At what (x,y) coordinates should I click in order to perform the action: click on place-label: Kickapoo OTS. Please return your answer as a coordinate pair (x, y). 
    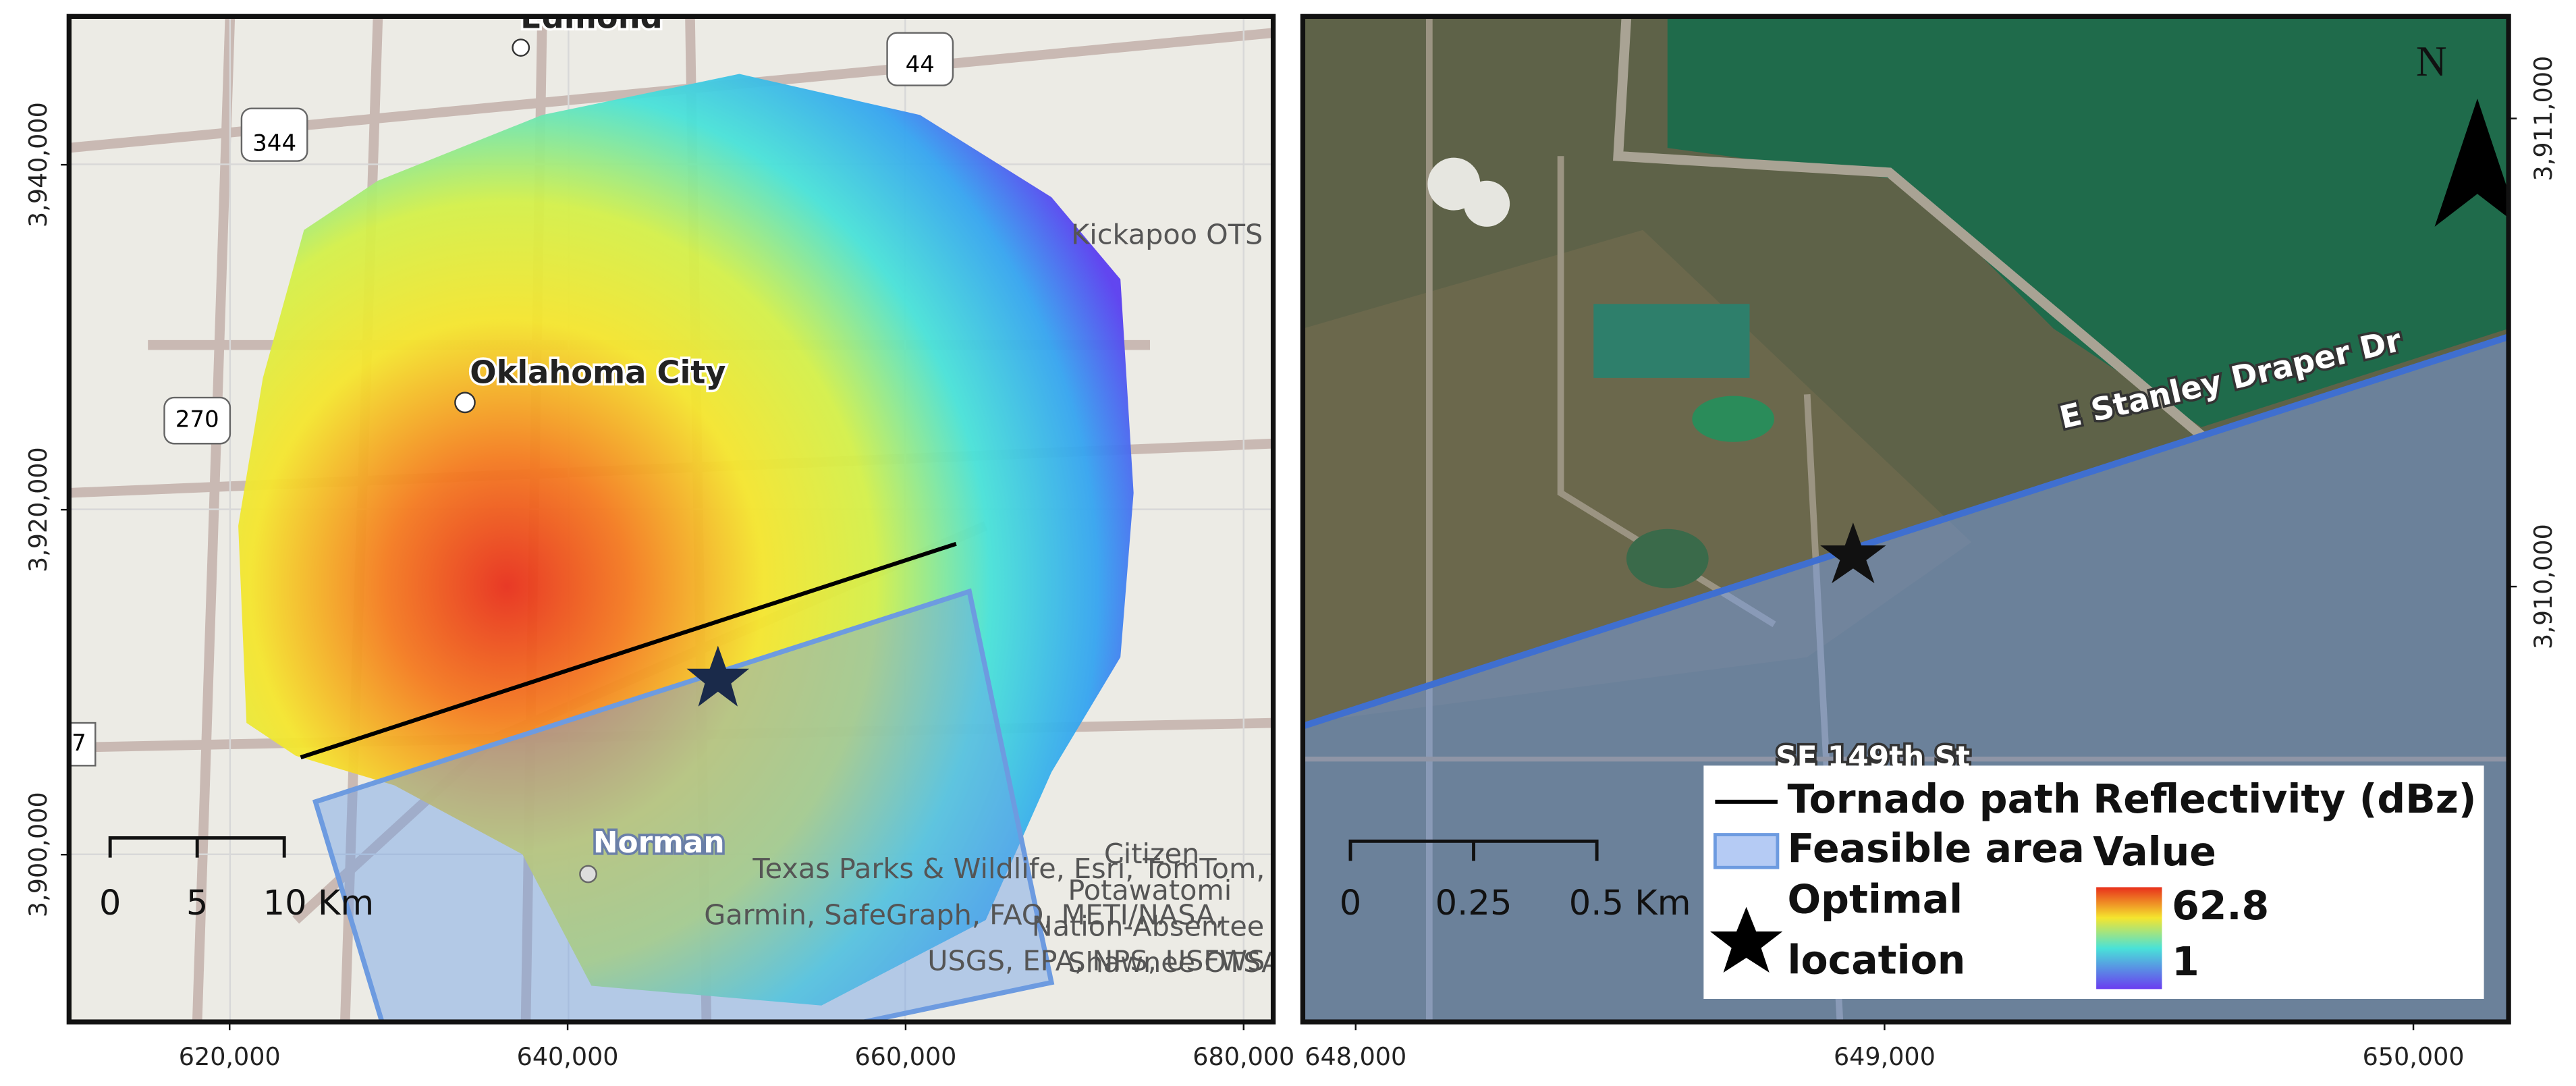
    Looking at the image, I should click on (1167, 235).